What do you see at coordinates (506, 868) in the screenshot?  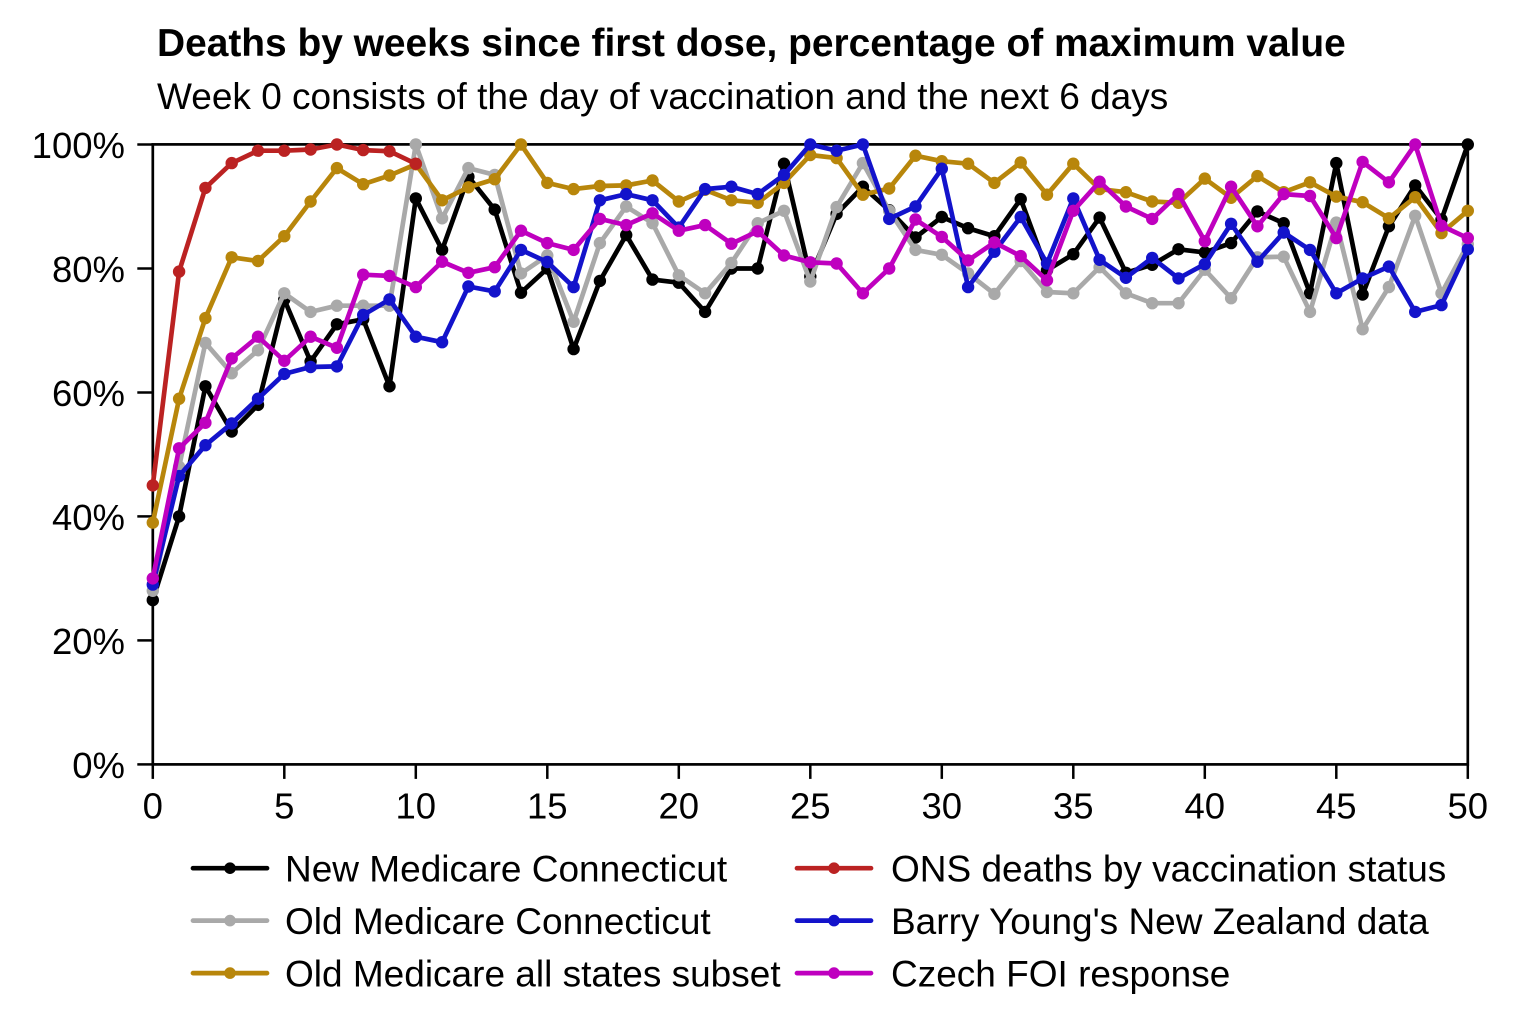 I see `svg-text: New Medicare Connecticut` at bounding box center [506, 868].